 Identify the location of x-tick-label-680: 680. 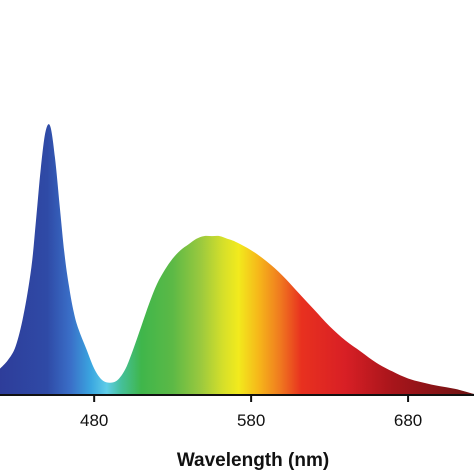
(408, 420).